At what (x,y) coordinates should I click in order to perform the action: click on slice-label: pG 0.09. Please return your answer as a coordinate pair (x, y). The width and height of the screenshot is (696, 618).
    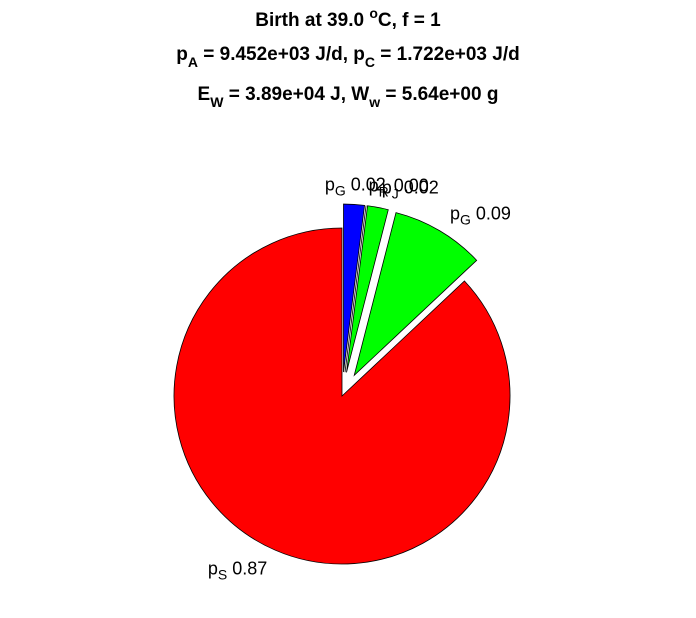
    Looking at the image, I should click on (480, 215).